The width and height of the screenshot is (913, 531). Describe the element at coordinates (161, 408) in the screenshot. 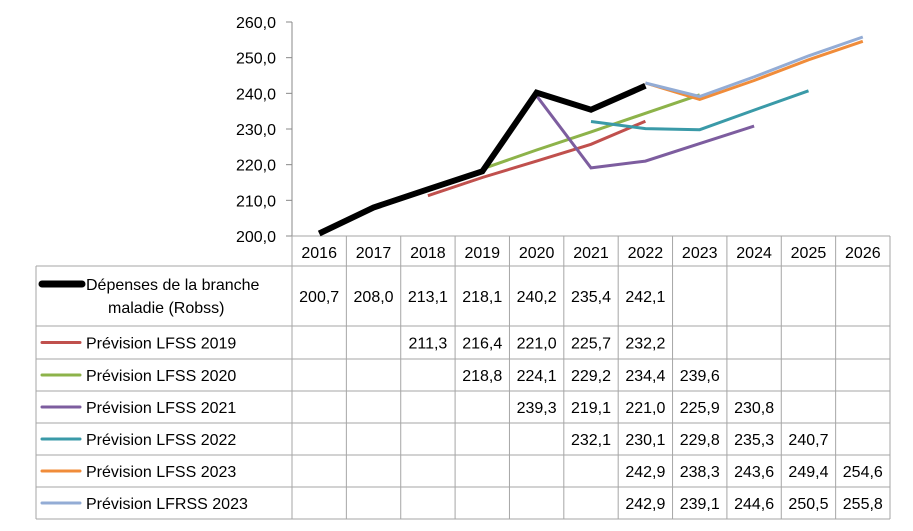

I see `legend-label: Prévision LFSS 2021` at that location.